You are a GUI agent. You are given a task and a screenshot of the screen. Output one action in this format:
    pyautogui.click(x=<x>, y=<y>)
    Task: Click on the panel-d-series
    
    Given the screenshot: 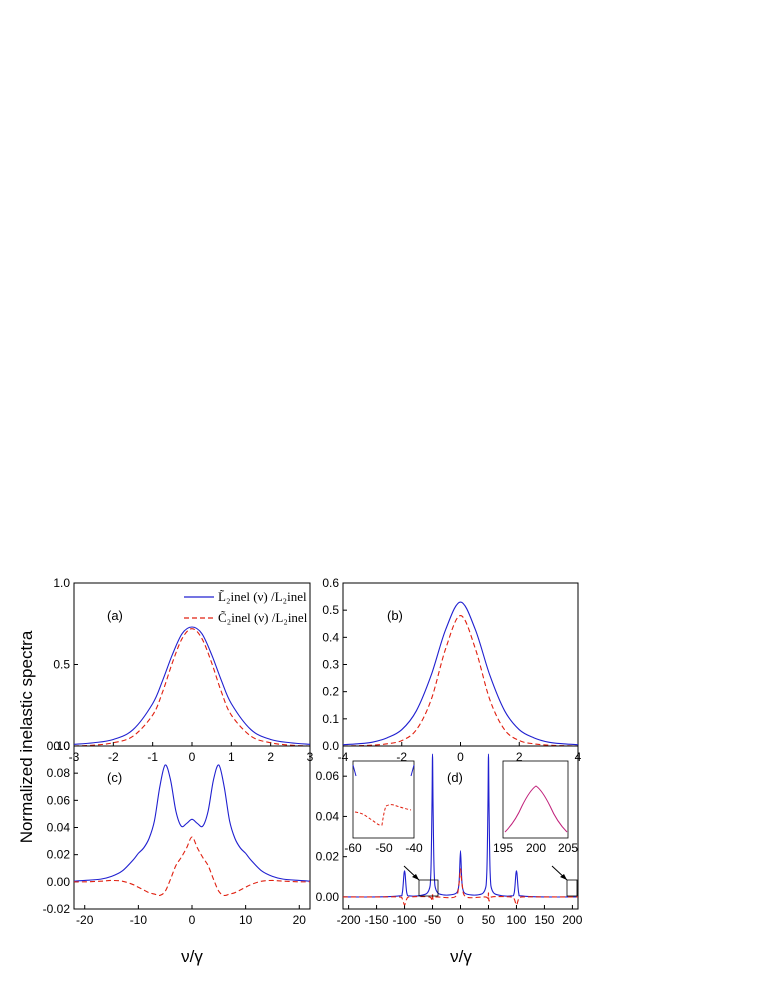 What is the action you would take?
    pyautogui.click(x=460, y=829)
    